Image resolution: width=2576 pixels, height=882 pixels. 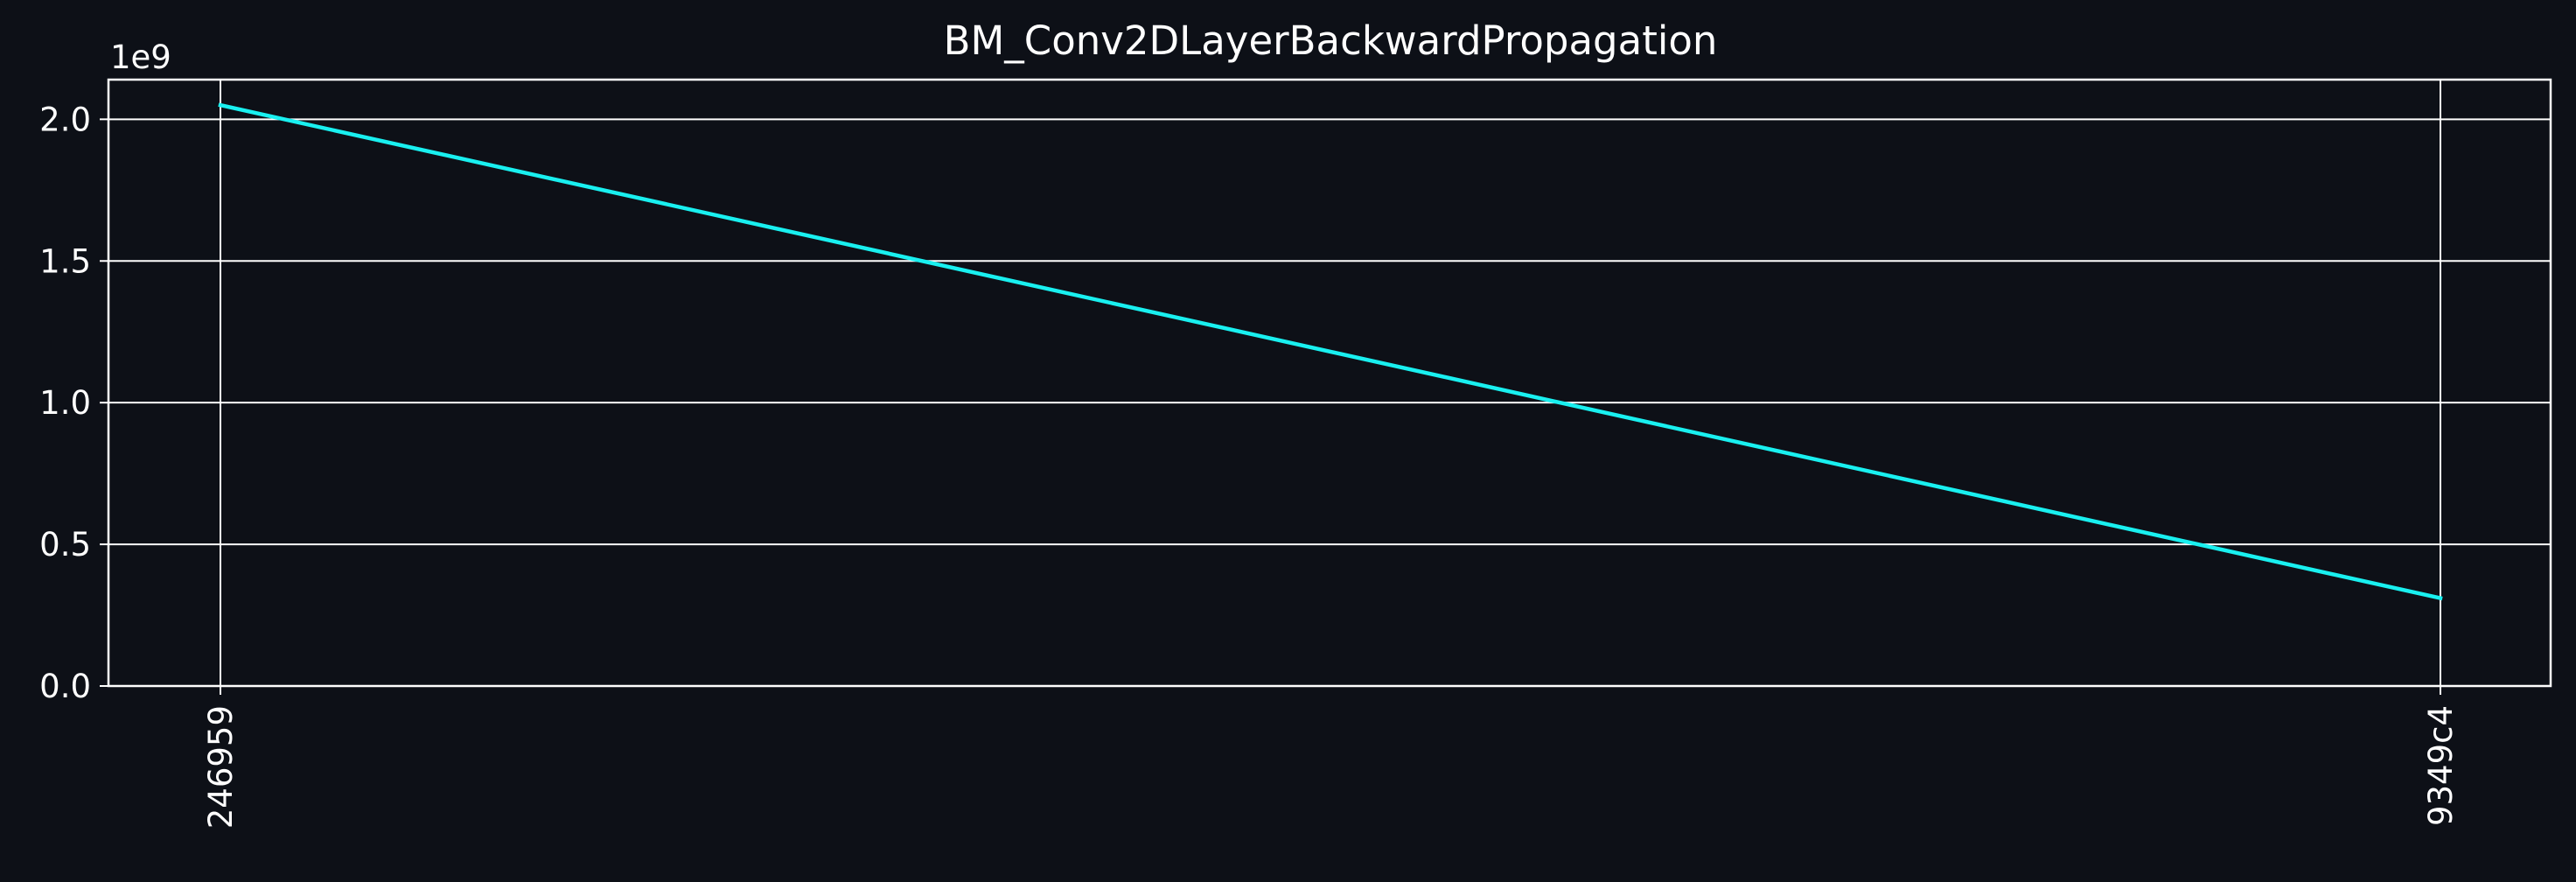 I want to click on chart-title: BM_Conv2DLayerBackwardPropagation, so click(x=1331, y=41).